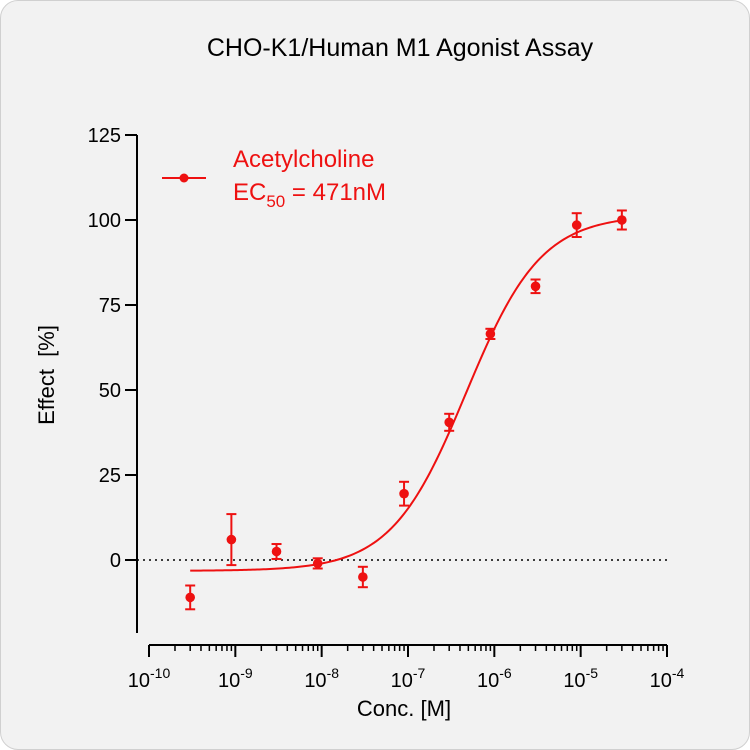 Image resolution: width=750 pixels, height=750 pixels. Describe the element at coordinates (592, 673) in the screenshot. I see `x-tick-label-exponent: -5` at that location.